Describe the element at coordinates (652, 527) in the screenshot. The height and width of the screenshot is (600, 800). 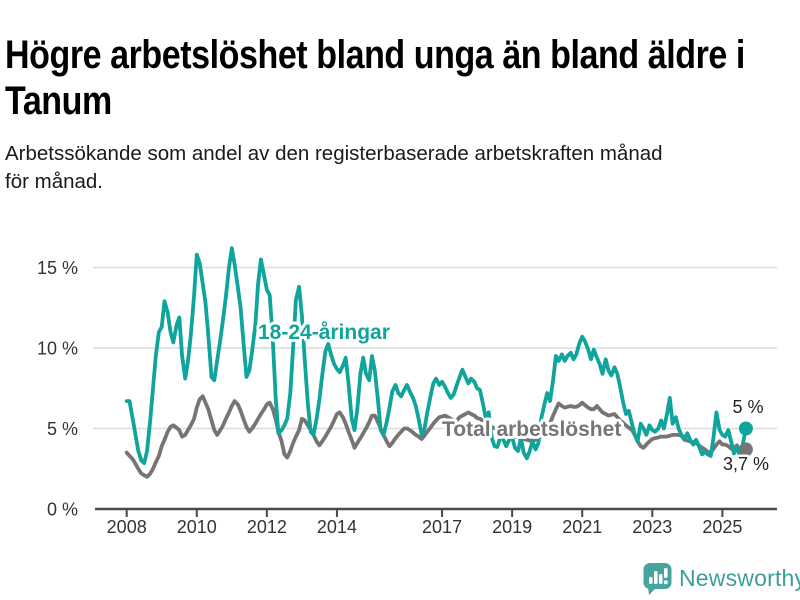
I see `x-tick-label: 2023` at that location.